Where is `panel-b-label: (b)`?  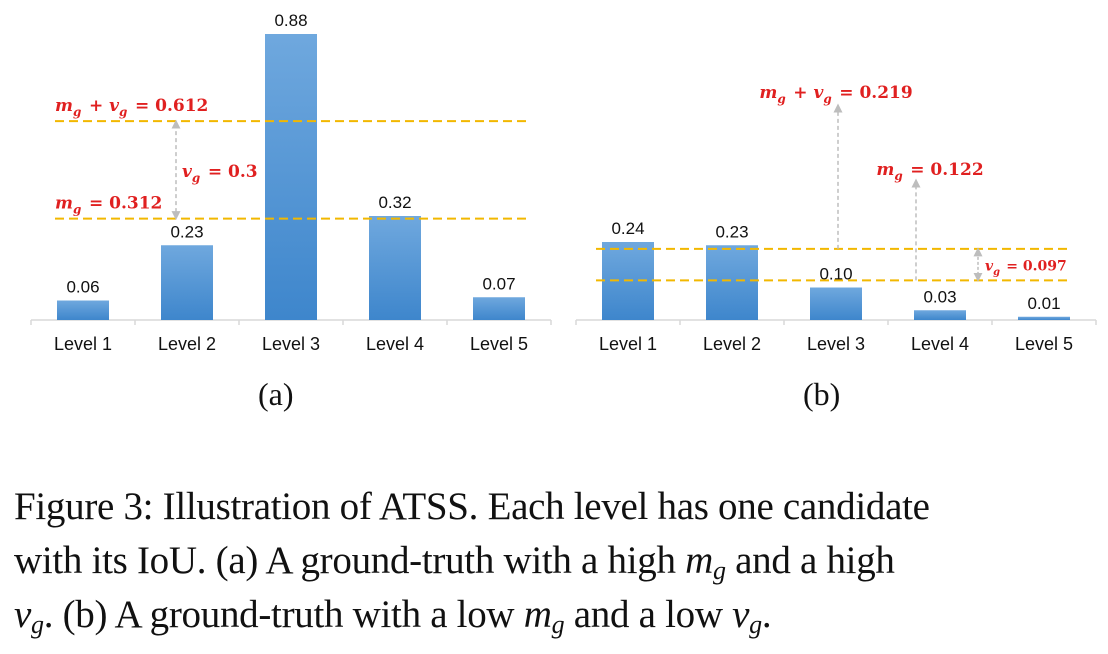
panel-b-label: (b) is located at coordinates (822, 394).